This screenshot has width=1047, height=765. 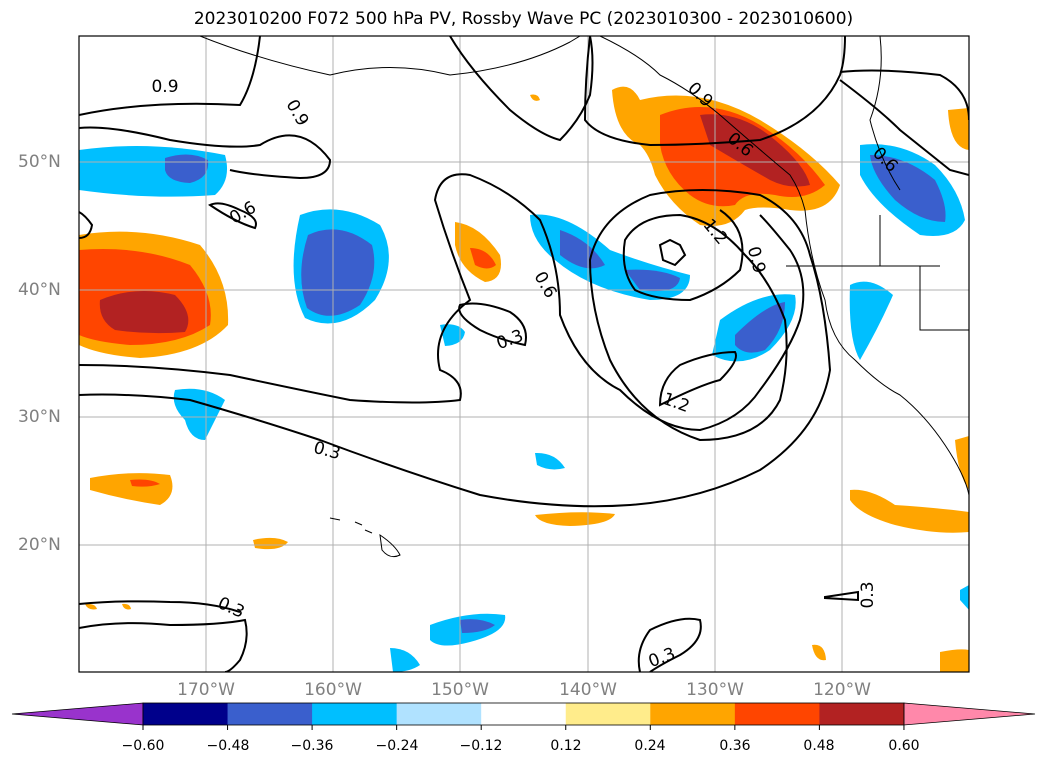 I want to click on colorbar-tick-label: 0.36, so click(x=735, y=746).